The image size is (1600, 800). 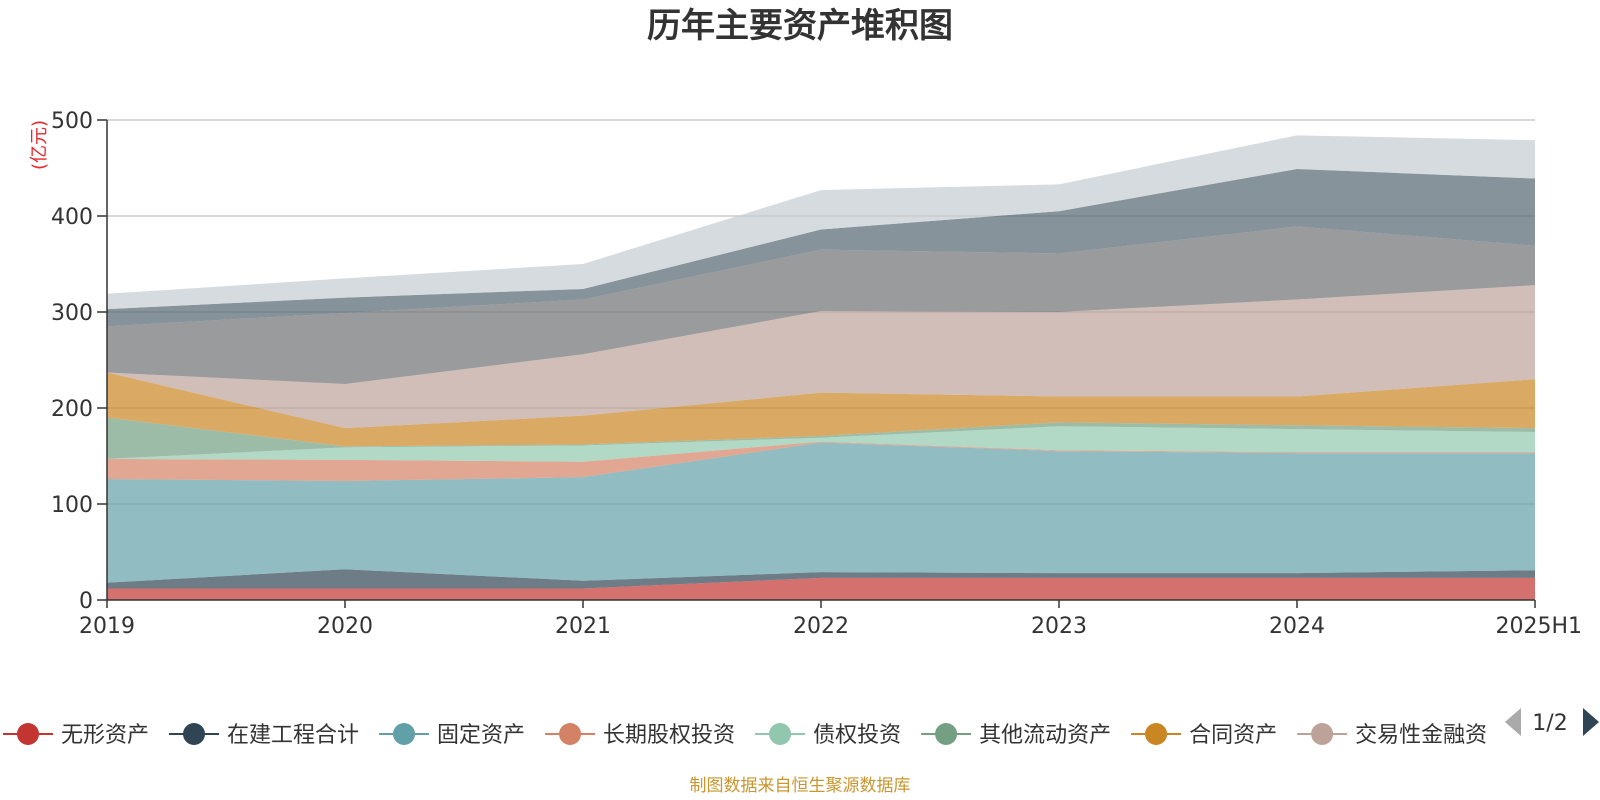 I want to click on legend-item: 固定资产, so click(x=452, y=735).